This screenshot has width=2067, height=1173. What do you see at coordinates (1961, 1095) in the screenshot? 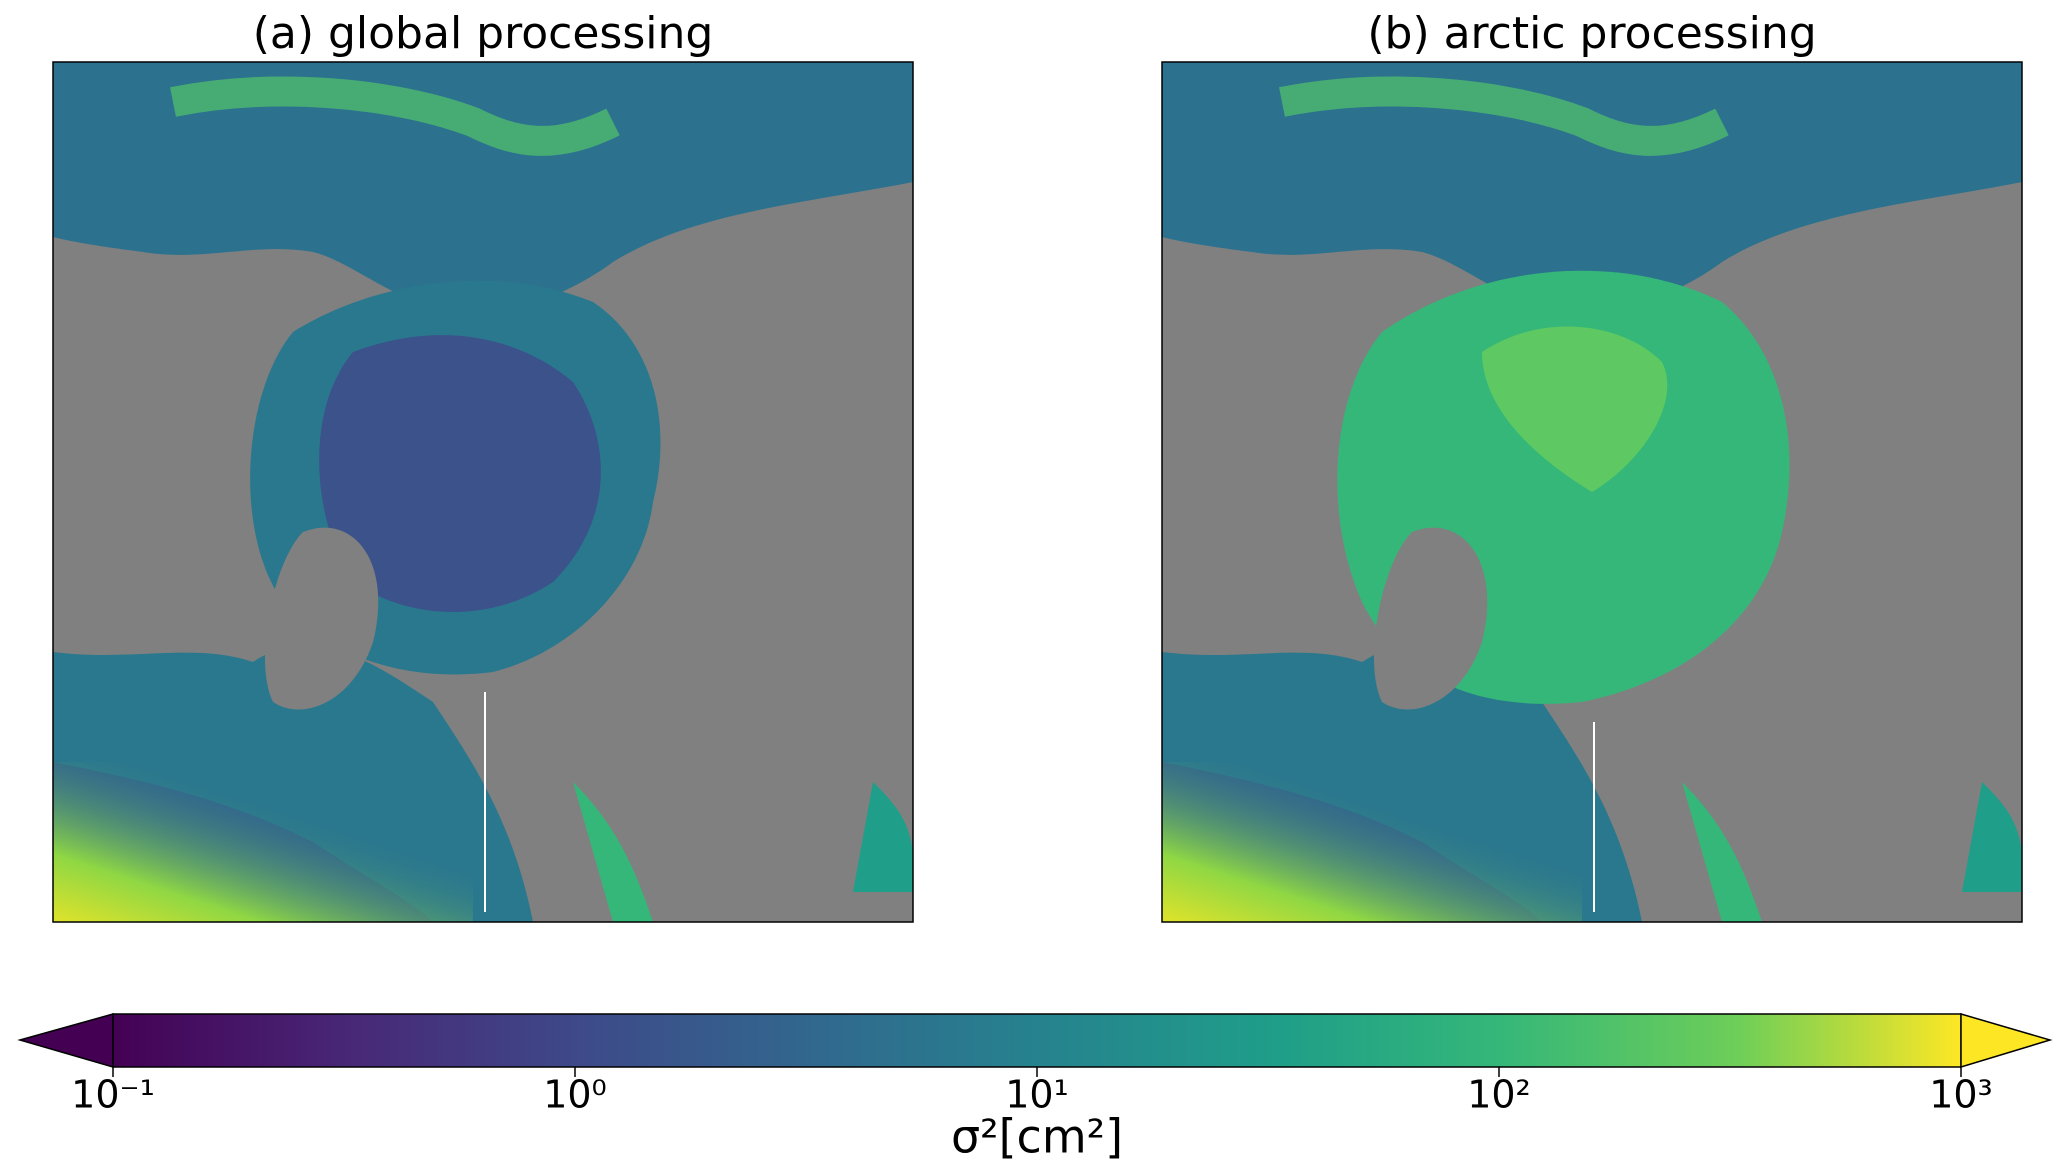
I see `tick-label: 10³` at bounding box center [1961, 1095].